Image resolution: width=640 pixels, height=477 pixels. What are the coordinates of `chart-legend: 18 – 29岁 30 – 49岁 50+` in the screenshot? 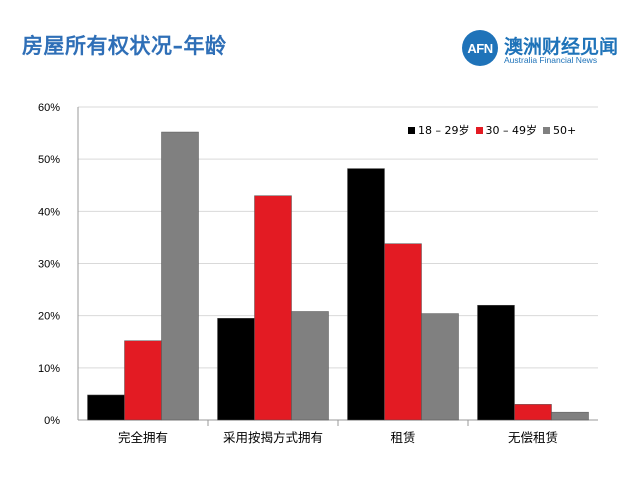 It's located at (492, 130).